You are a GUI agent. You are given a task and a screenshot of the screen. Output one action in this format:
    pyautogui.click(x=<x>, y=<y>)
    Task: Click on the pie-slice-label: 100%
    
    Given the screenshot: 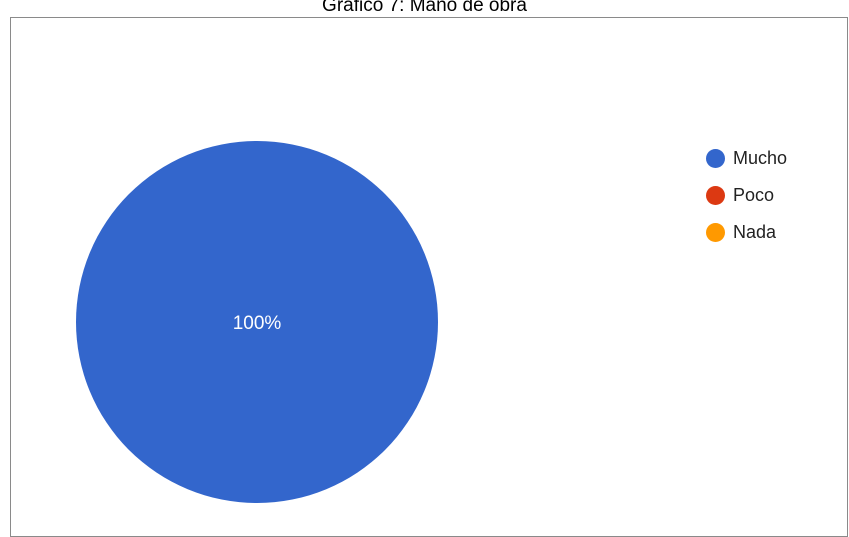 What is the action you would take?
    pyautogui.click(x=257, y=323)
    